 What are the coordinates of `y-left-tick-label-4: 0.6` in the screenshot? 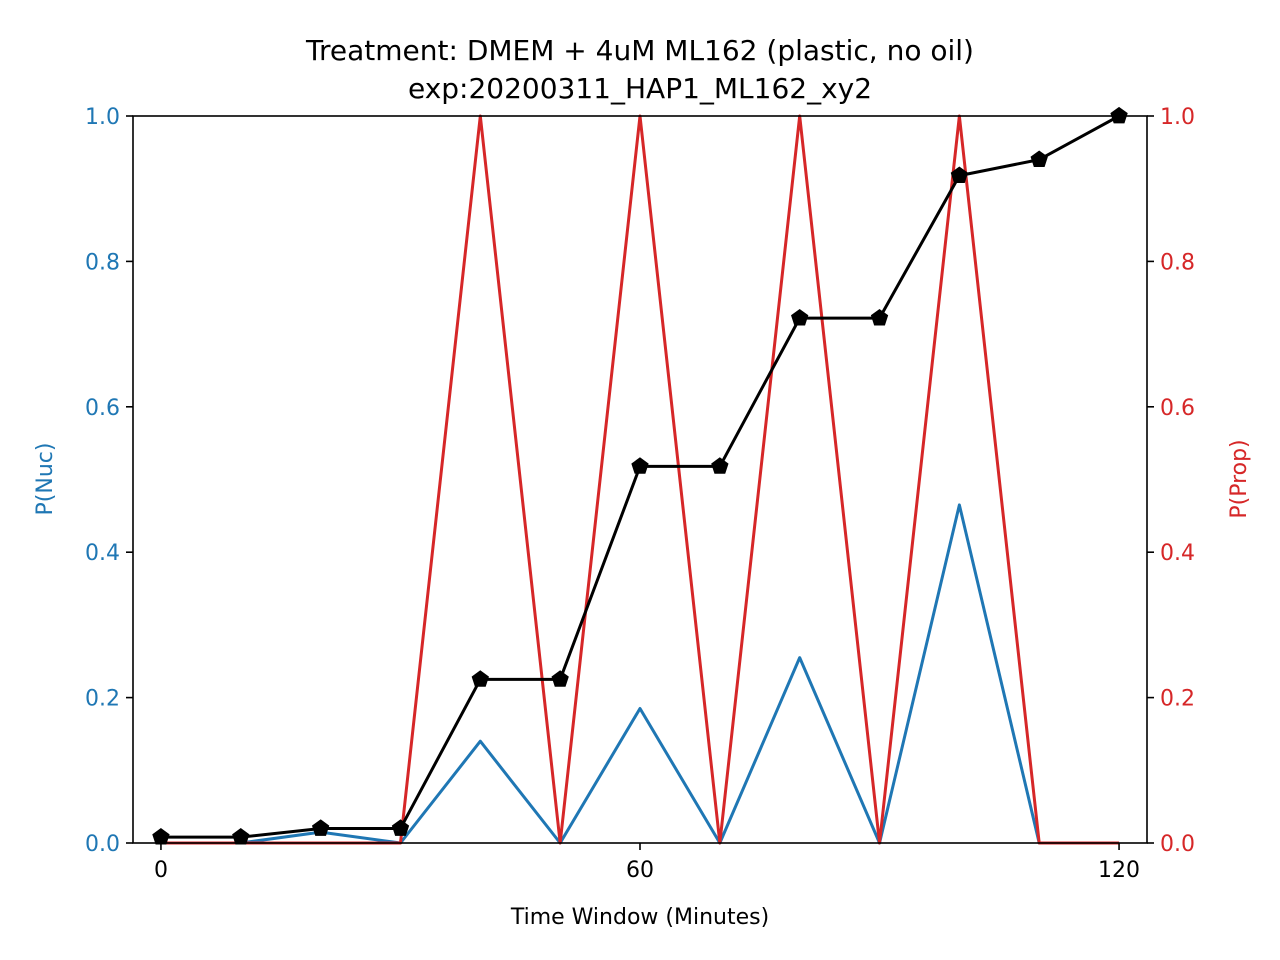 It's located at (102, 408).